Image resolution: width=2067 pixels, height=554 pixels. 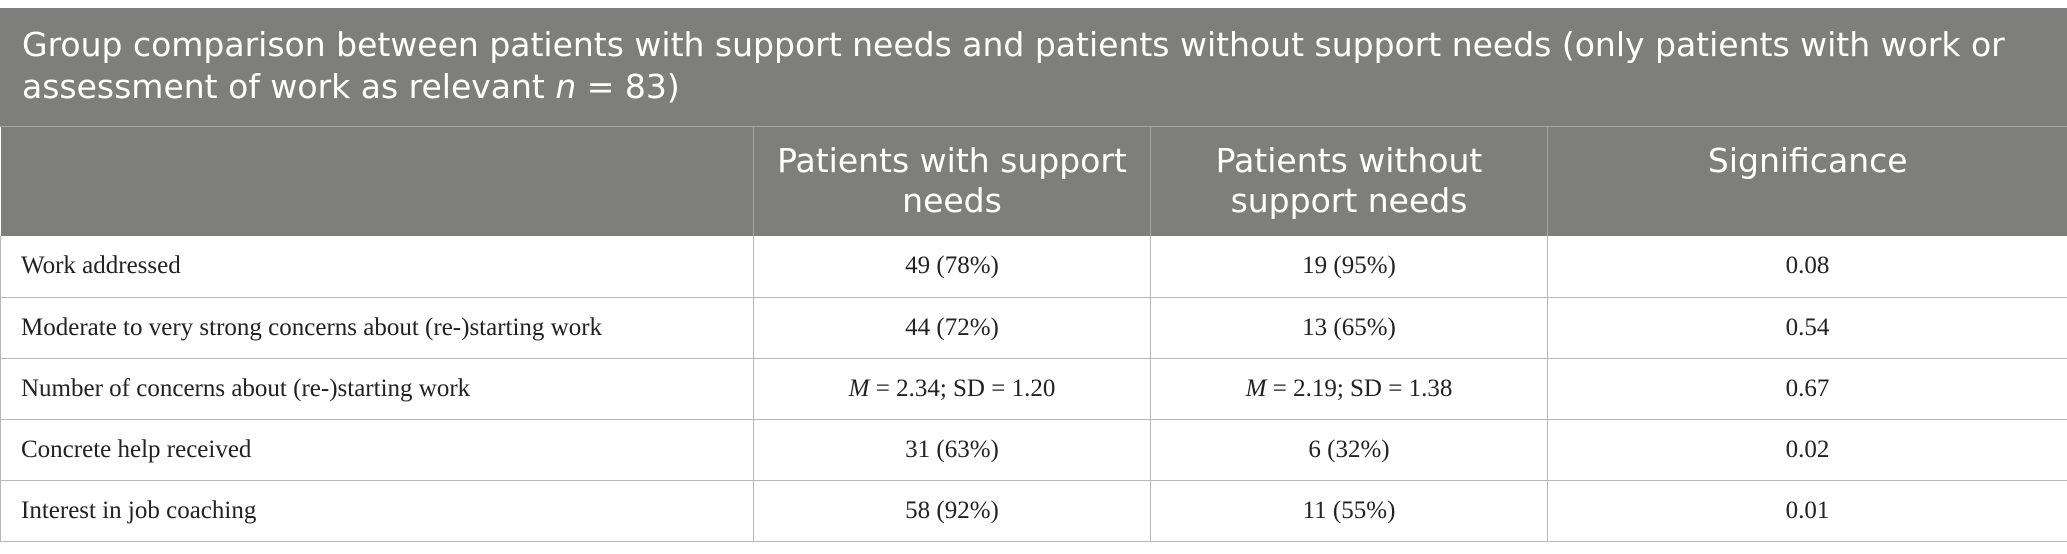 I want to click on header-with-support: Patients with support needs, so click(x=952, y=181).